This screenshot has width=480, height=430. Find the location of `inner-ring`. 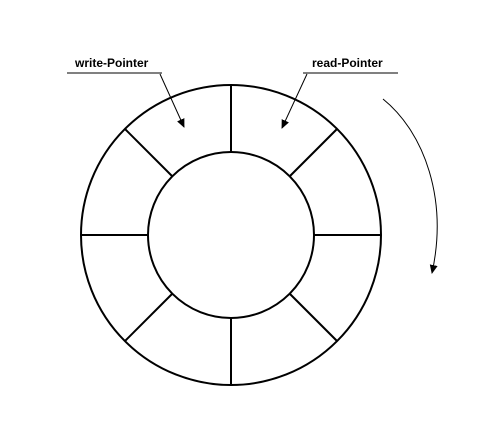

inner-ring is located at coordinates (231, 235).